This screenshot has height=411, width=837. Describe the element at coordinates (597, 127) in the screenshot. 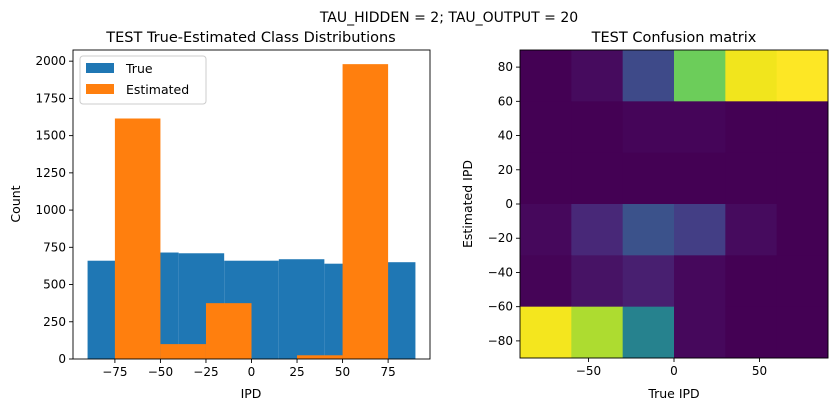

I see `matrix-cell-r1-c1` at that location.